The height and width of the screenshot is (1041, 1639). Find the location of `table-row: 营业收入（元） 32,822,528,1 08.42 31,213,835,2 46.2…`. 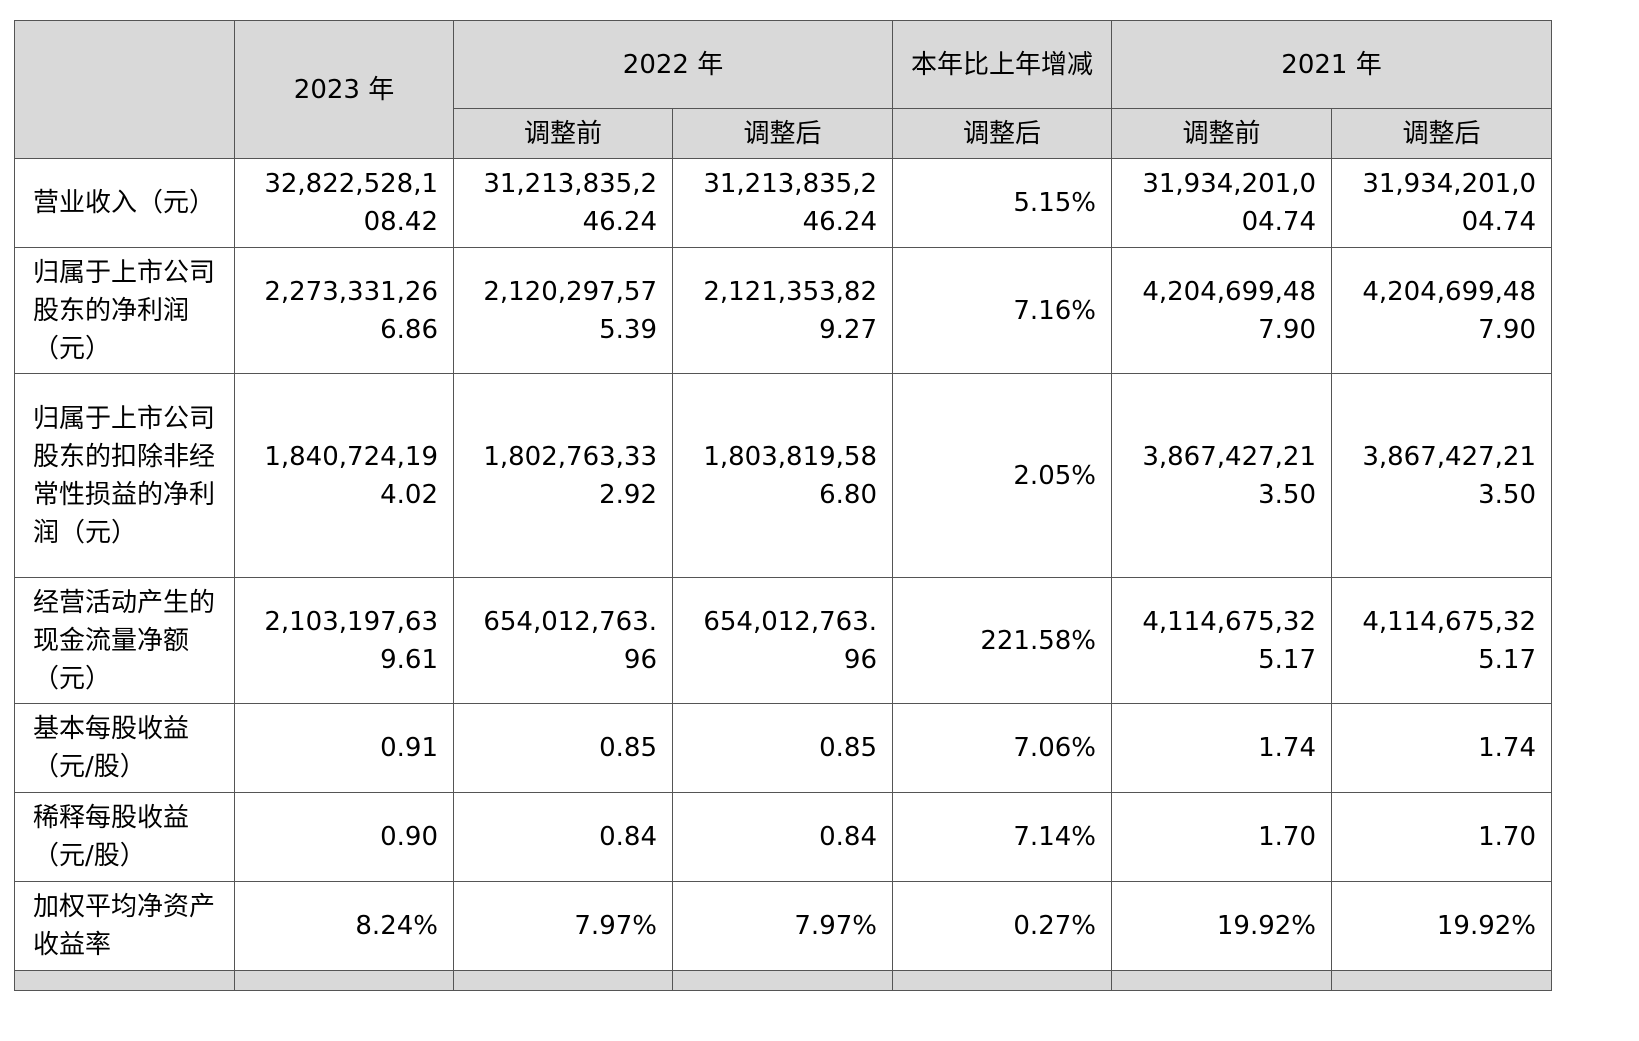

table-row: 营业收入（元） 32,822,528,1 08.42 31,213,835,2 46.2… is located at coordinates (783, 203).